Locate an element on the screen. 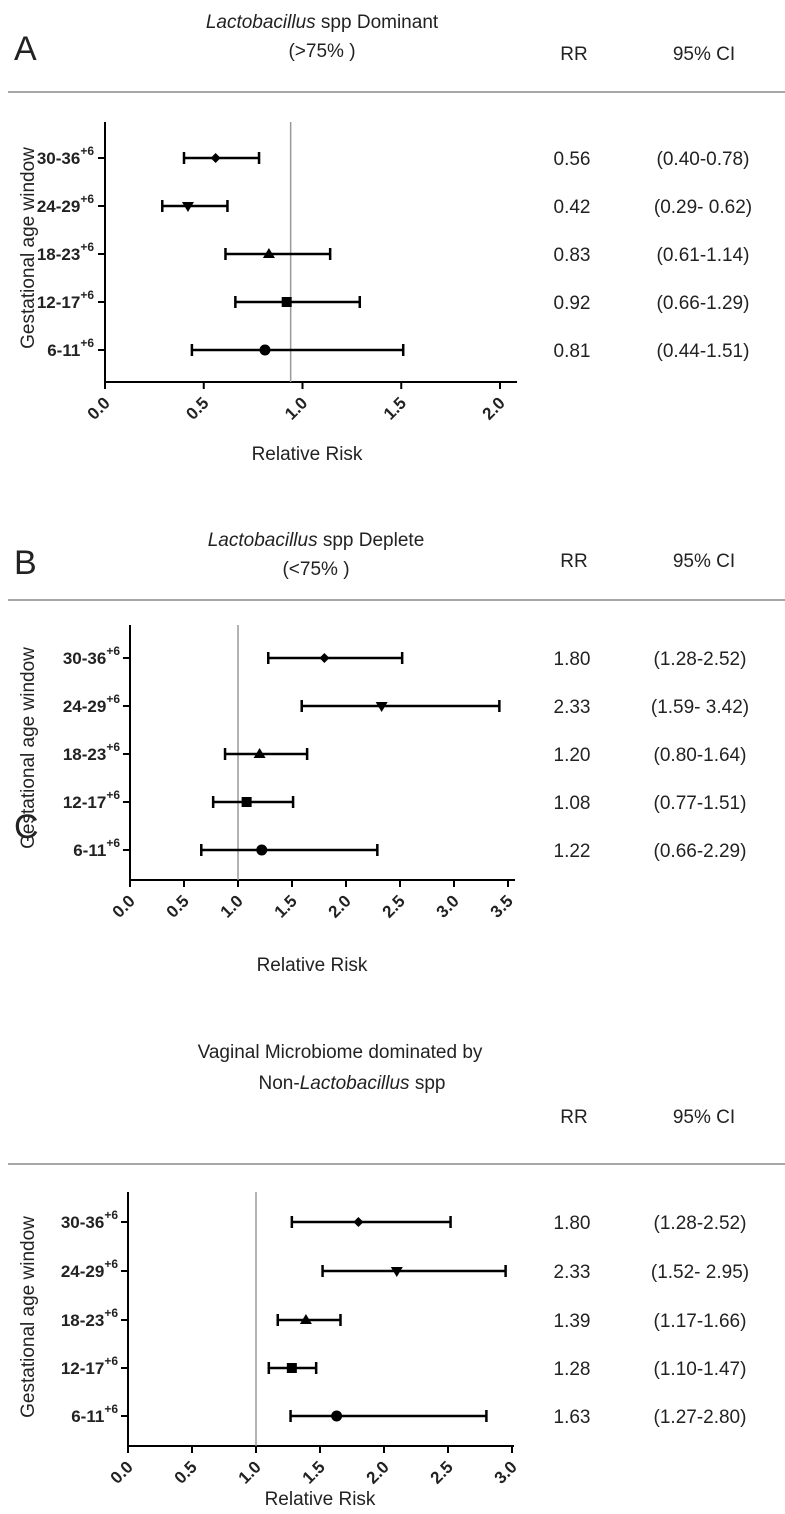 The width and height of the screenshot is (785, 1514). panel-c-xtick-label-6: 3.0 is located at coordinates (506, 1472).